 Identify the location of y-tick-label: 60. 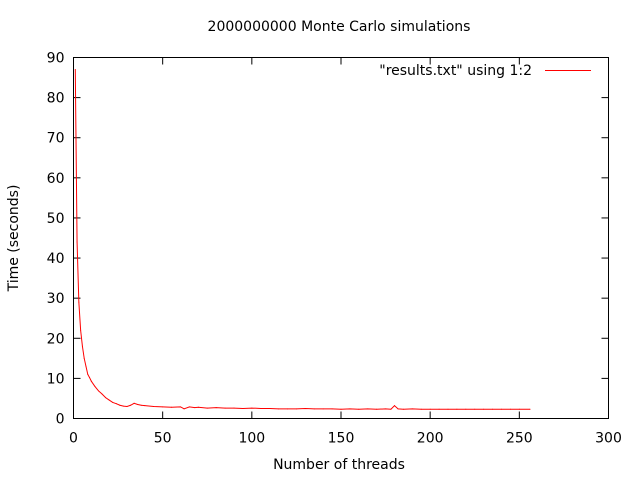
(56, 179).